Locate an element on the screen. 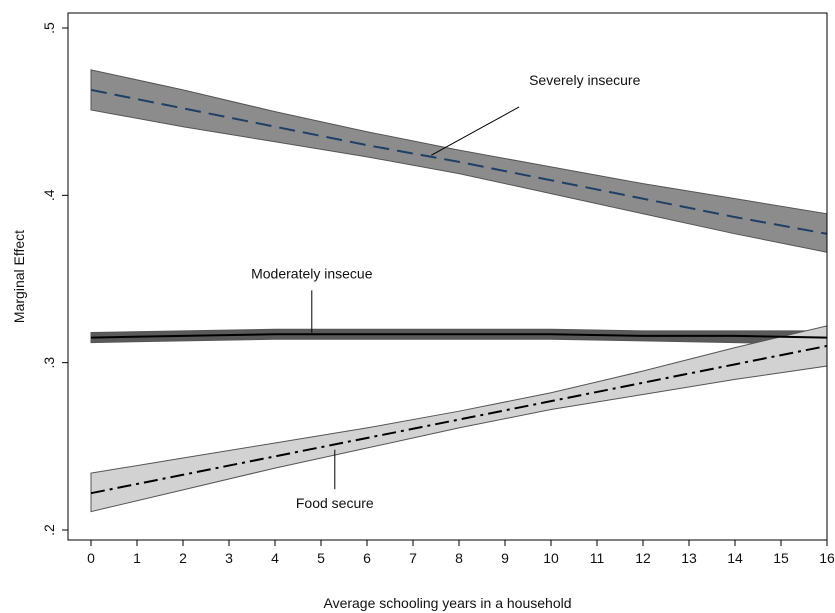 Image resolution: width=835 pixels, height=613 pixels. x-tick-label: 9 is located at coordinates (505, 558).